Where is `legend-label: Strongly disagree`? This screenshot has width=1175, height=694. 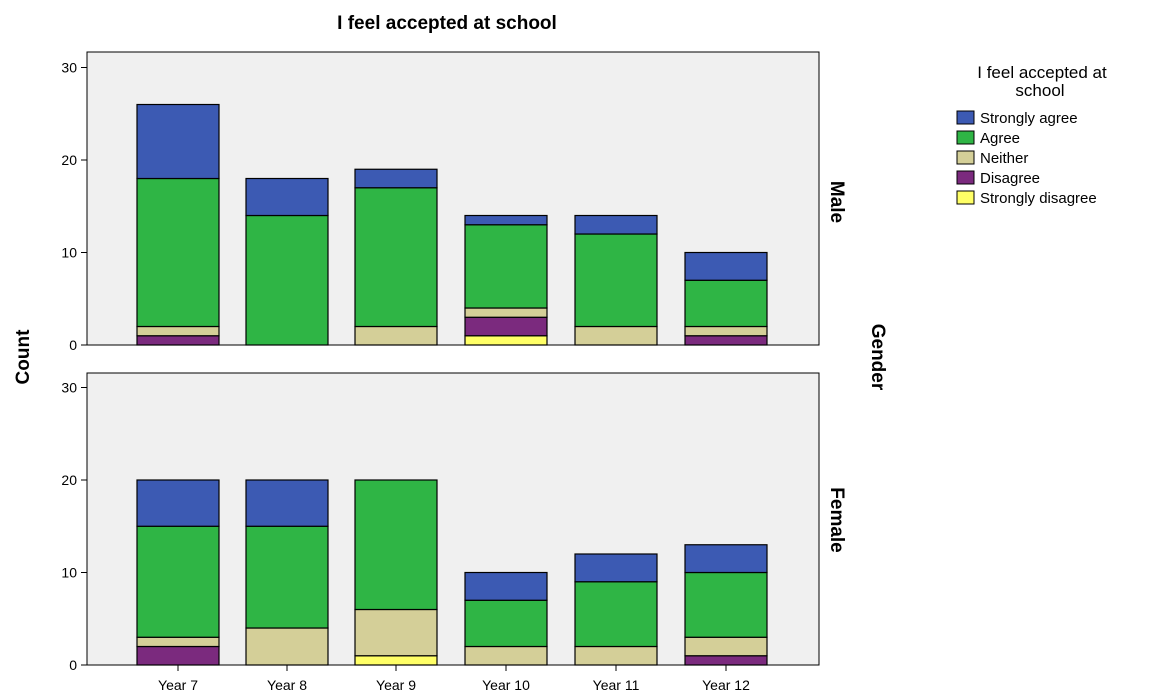 legend-label: Strongly disagree is located at coordinates (1038, 198).